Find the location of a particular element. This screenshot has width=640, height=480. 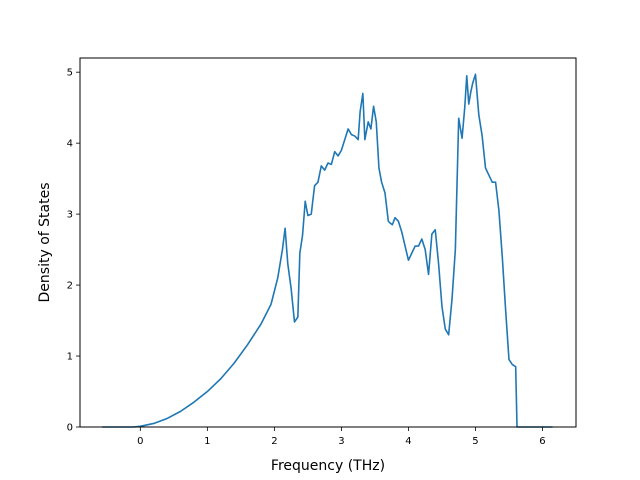

x-tick-label: 4 is located at coordinates (408, 441).